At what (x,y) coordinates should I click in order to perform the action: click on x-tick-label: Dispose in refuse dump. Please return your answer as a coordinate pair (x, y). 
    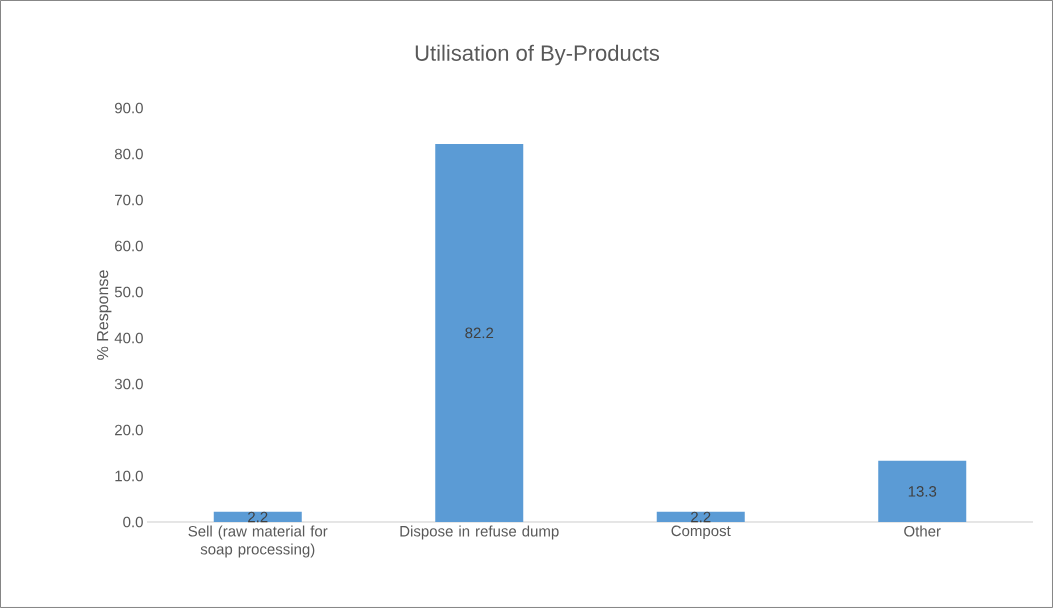
    Looking at the image, I should click on (479, 532).